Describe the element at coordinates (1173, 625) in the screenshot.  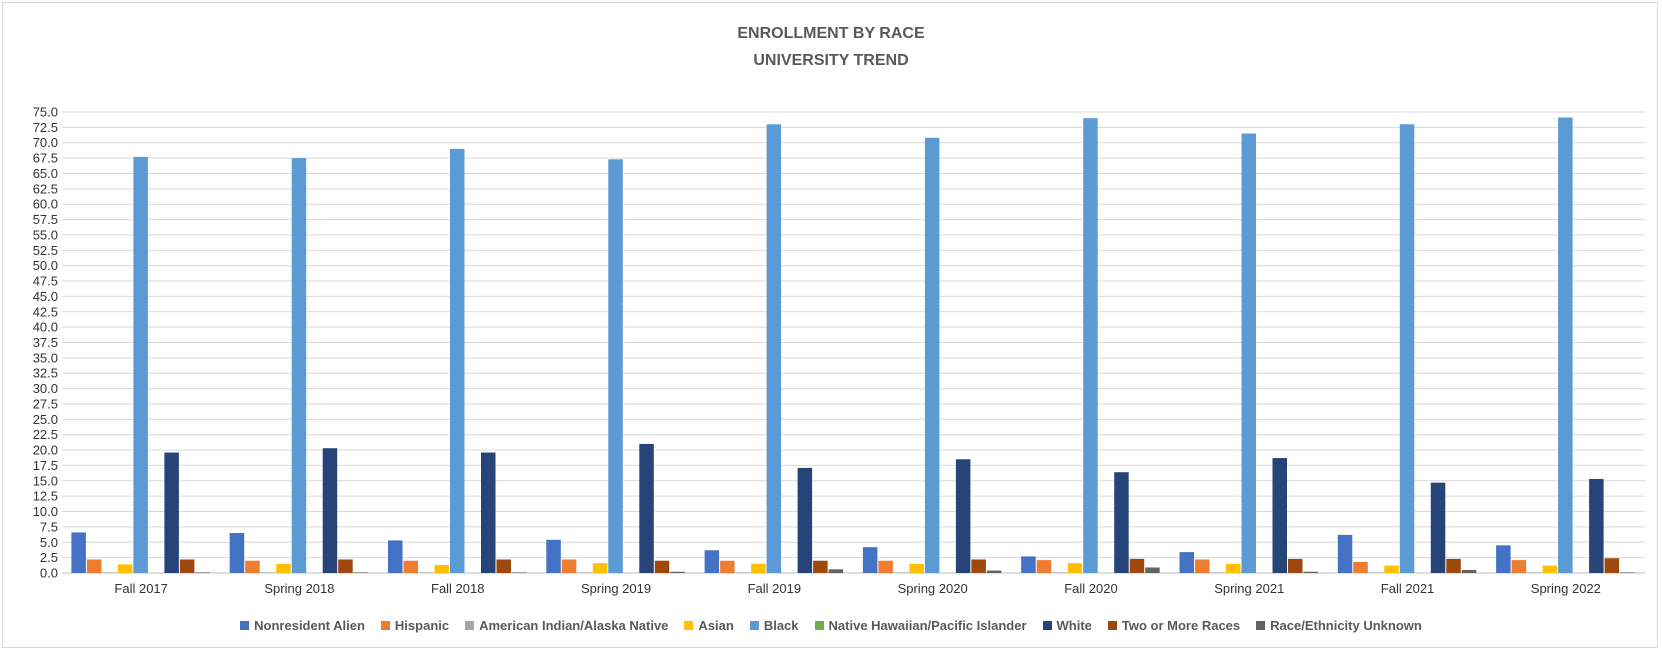
I see `legend-item: Two or More Races` at that location.